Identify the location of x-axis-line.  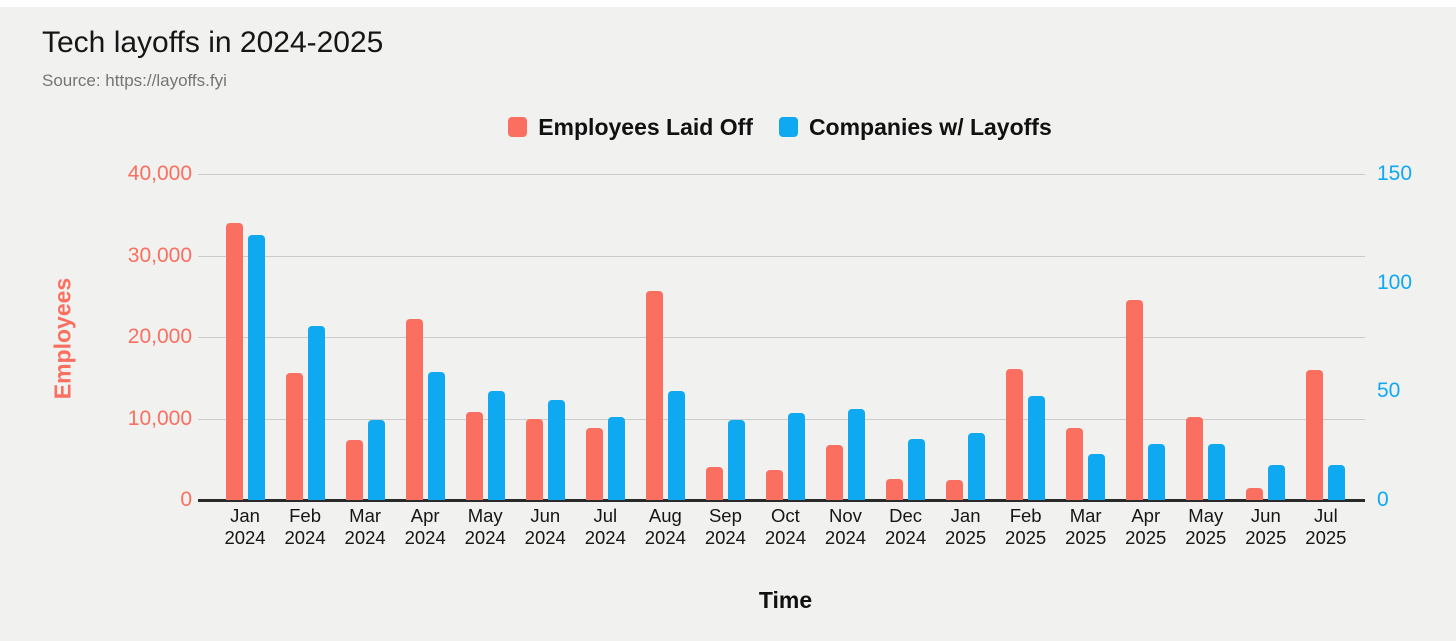
(781, 500).